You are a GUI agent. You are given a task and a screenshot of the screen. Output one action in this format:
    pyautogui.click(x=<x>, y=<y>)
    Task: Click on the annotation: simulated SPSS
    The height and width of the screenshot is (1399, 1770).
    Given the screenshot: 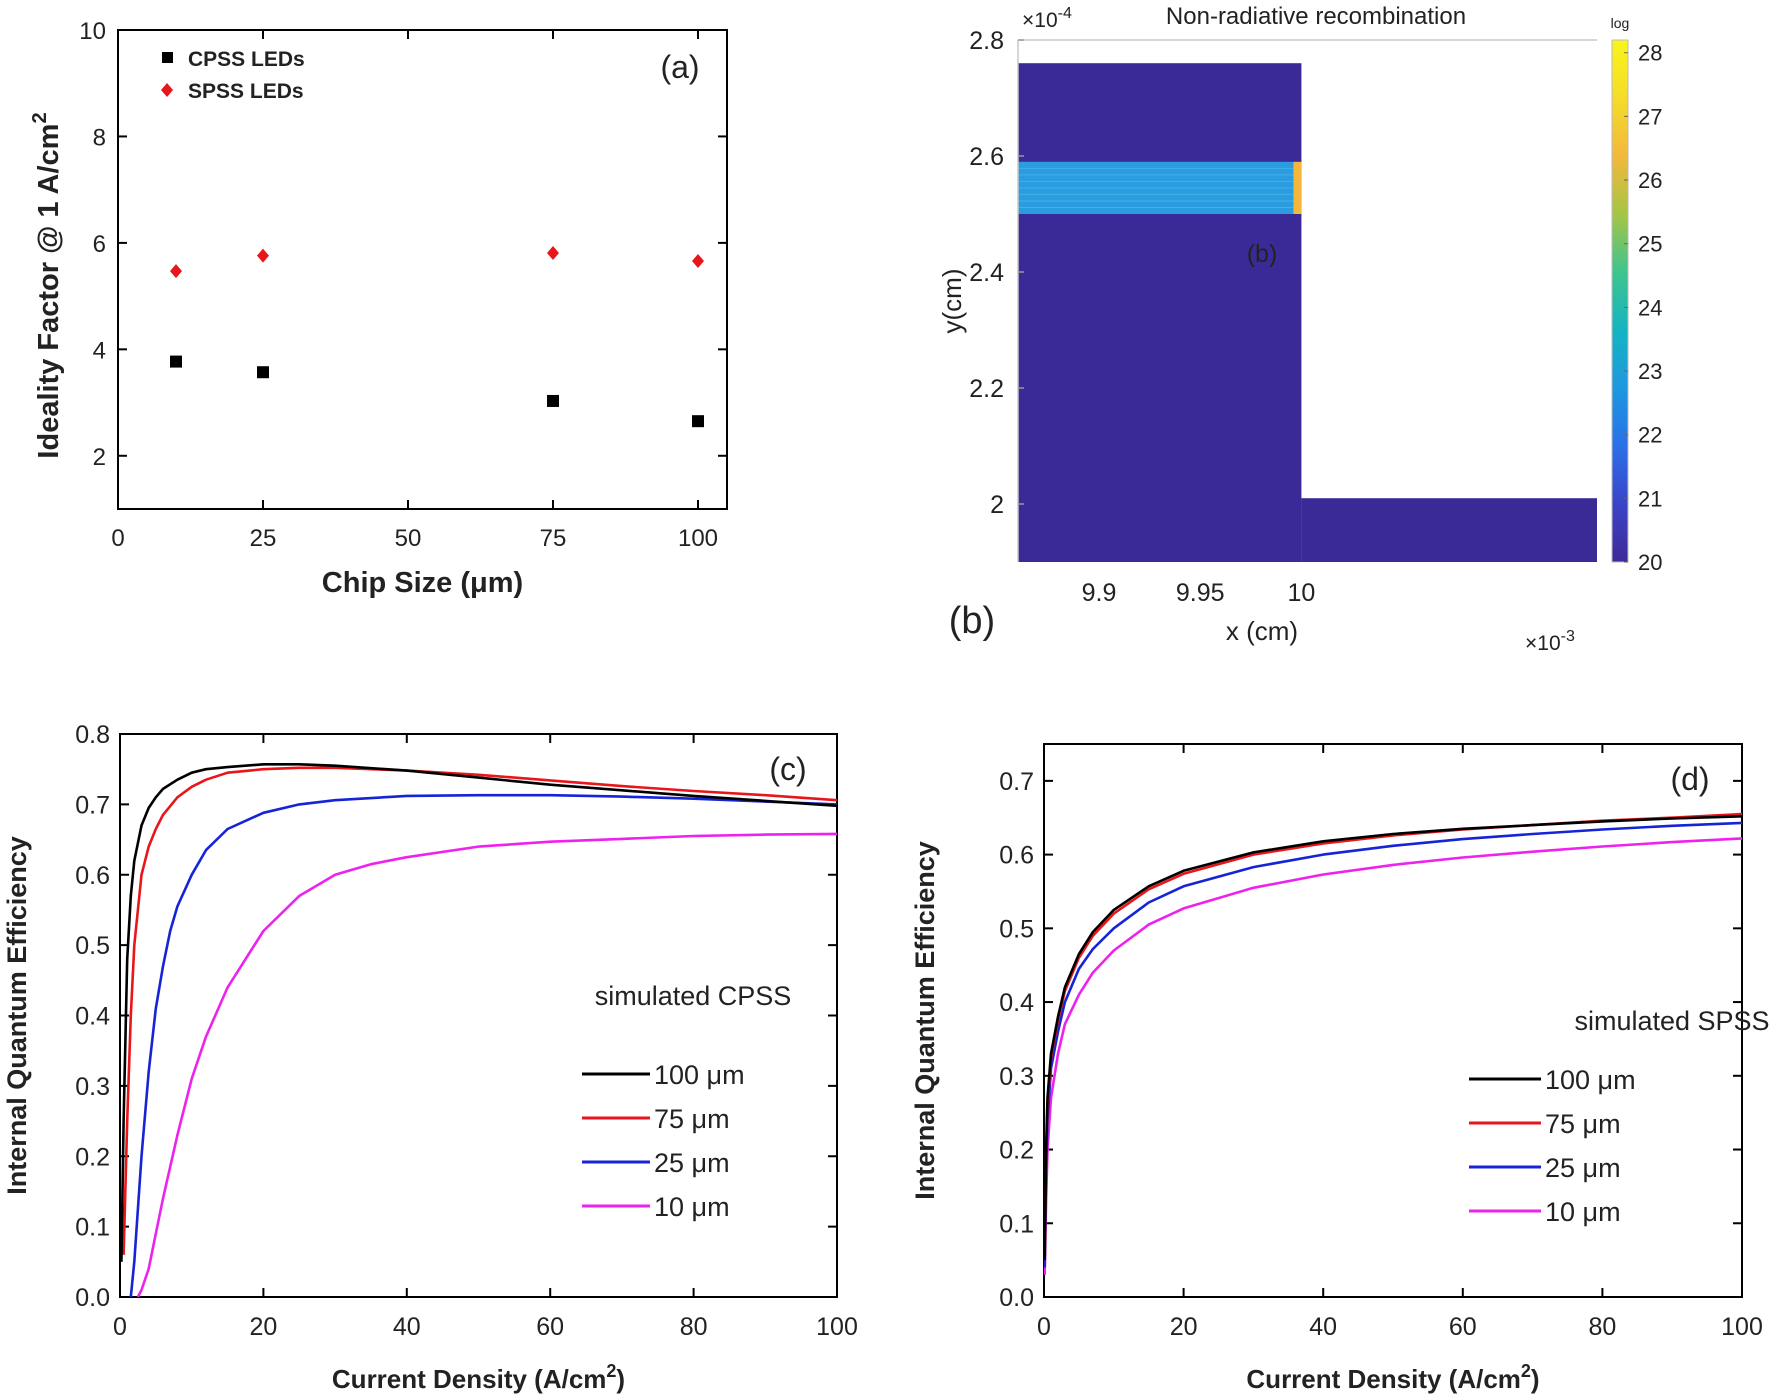 What is the action you would take?
    pyautogui.click(x=1671, y=1021)
    